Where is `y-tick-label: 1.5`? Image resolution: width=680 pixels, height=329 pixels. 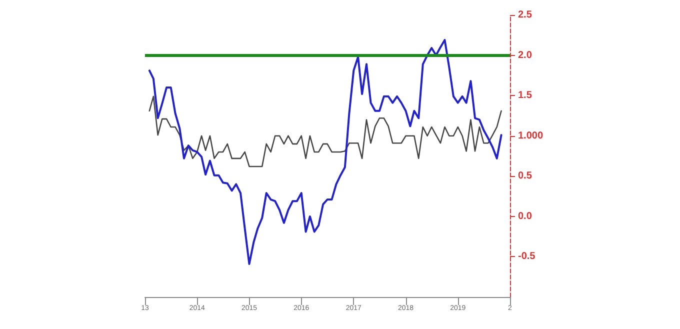 y-tick-label: 1.5 is located at coordinates (525, 96).